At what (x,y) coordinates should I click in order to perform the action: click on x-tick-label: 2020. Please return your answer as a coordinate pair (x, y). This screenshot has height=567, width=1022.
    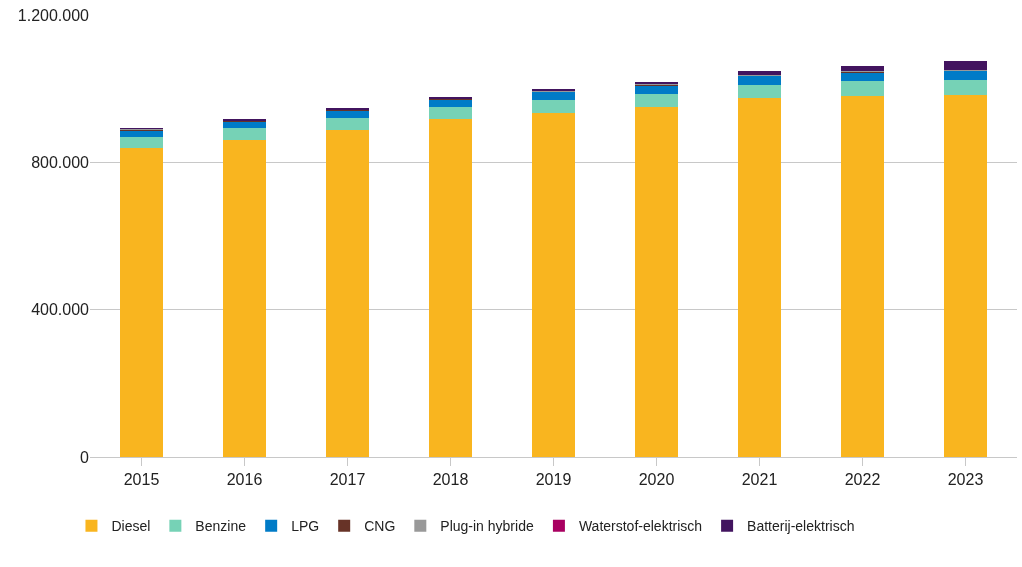
    Looking at the image, I should click on (656, 480).